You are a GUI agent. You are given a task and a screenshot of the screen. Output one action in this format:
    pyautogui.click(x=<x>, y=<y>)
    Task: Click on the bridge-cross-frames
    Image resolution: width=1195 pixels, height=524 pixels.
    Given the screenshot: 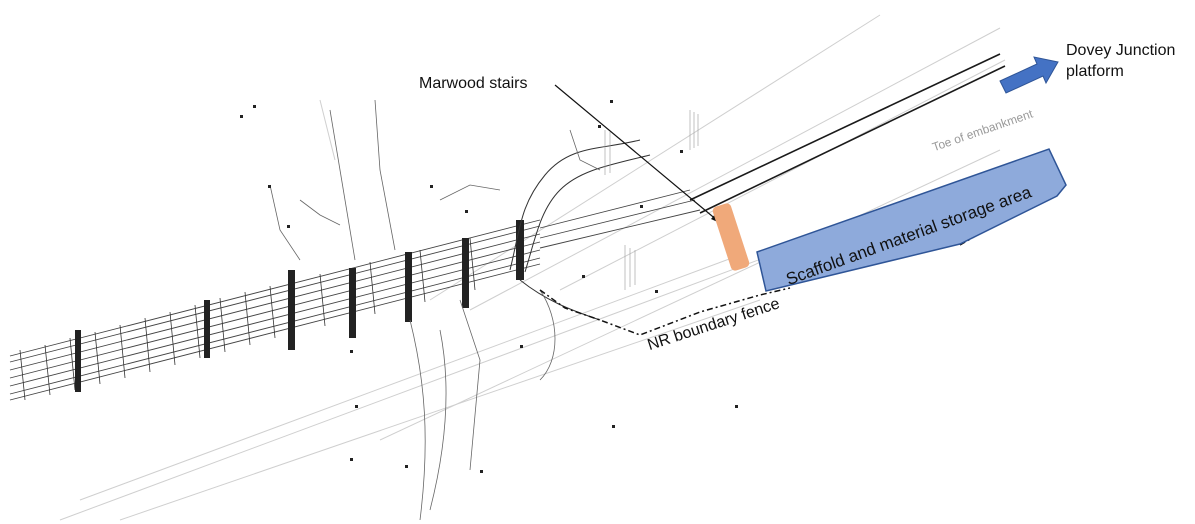 What is the action you would take?
    pyautogui.click(x=247, y=319)
    